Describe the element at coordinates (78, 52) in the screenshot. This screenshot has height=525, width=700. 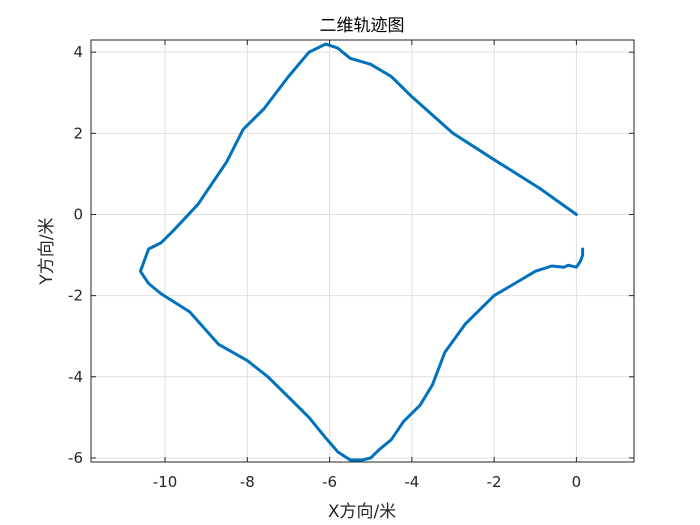
I see `y-tick-label: 4` at that location.